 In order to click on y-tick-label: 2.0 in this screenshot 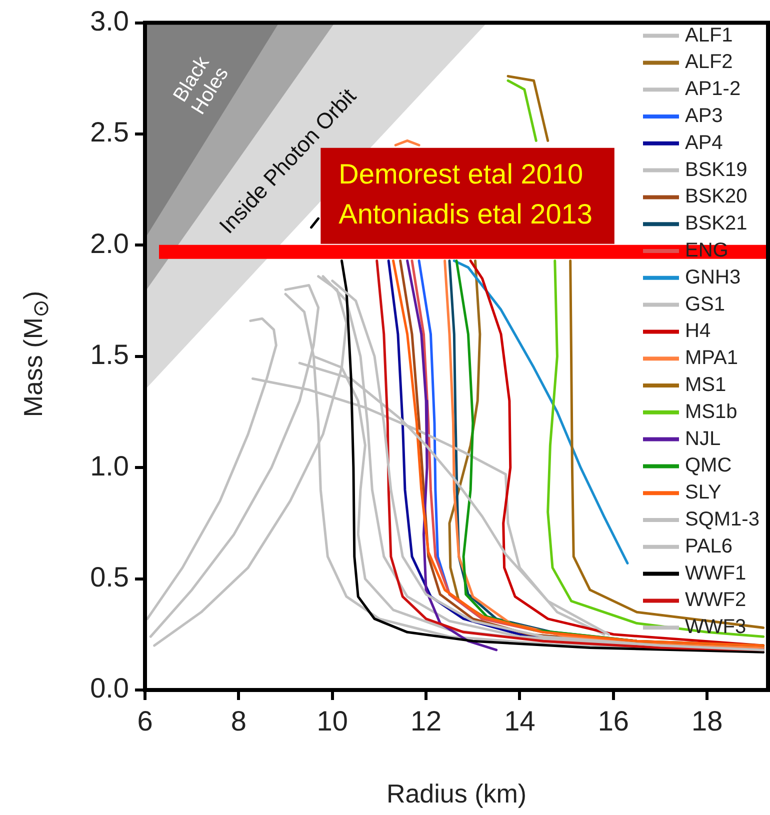, I will do `click(109, 243)`.